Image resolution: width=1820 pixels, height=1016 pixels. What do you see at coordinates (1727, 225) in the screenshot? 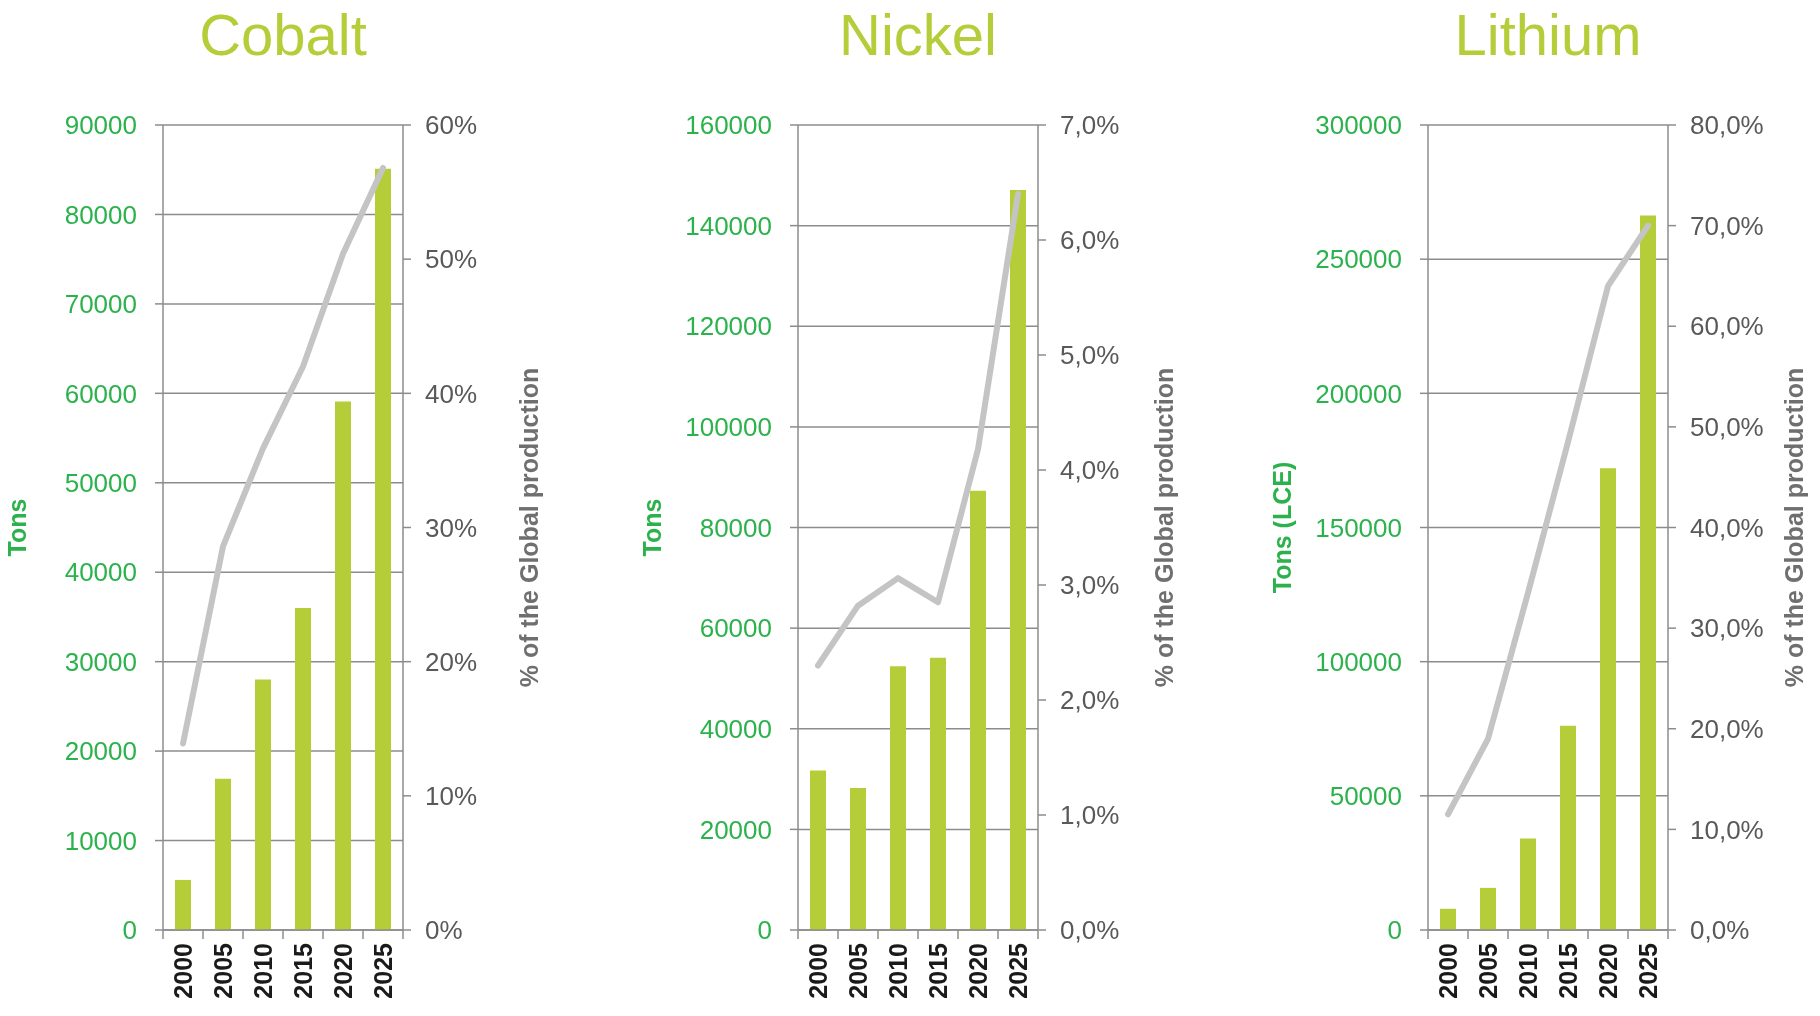
I see `y2-tick-label: 70,0%` at bounding box center [1727, 225].